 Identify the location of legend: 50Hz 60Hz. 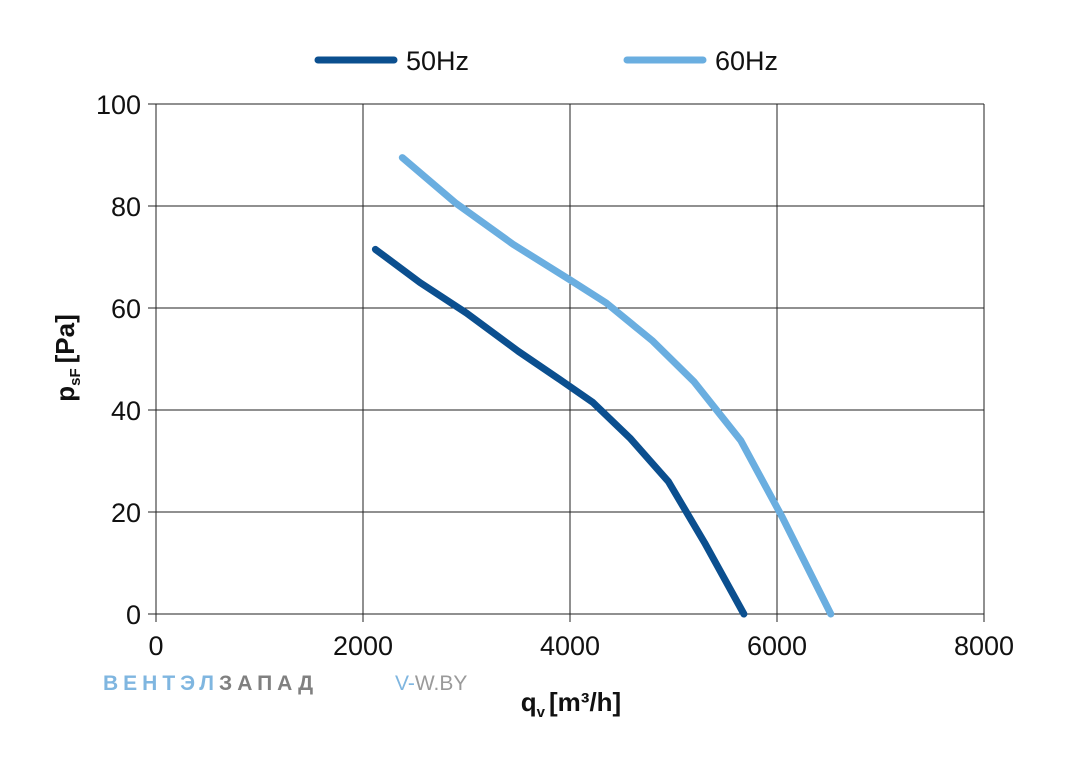
(546, 61).